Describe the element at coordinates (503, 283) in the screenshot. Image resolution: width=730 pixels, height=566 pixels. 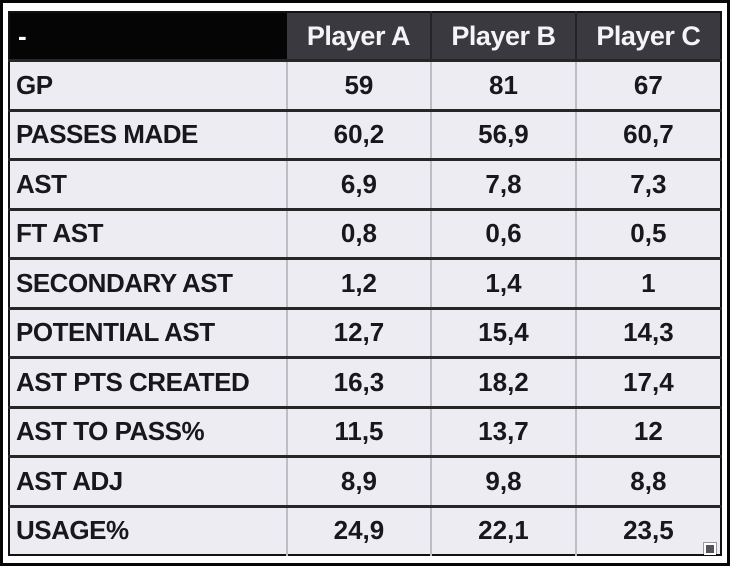
I see `cell-value: 1,4` at that location.